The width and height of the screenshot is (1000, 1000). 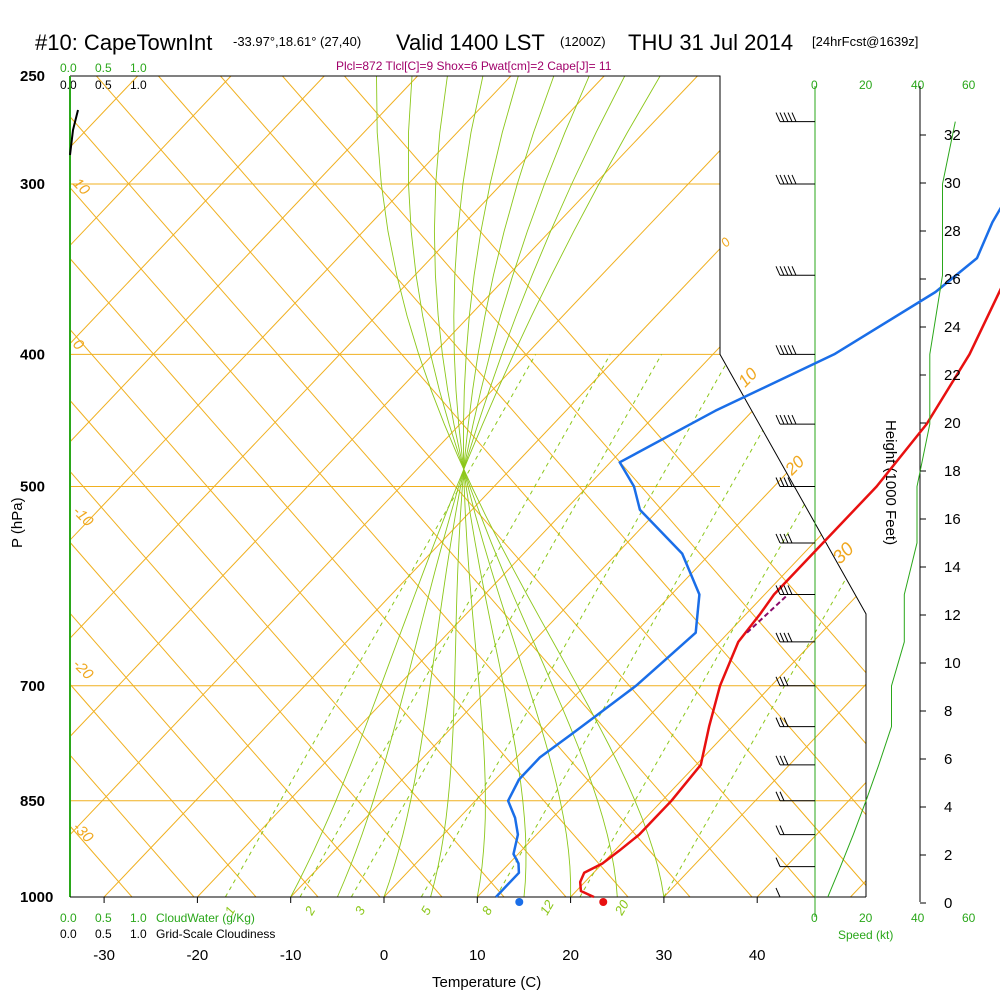 What do you see at coordinates (891, 509) in the screenshot?
I see `wind-speed-profile` at bounding box center [891, 509].